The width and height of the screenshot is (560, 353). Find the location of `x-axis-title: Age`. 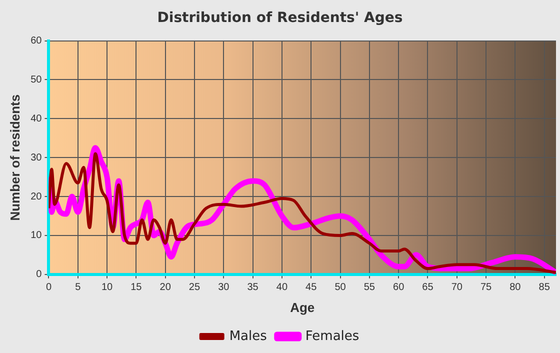

x-axis-title: Age is located at coordinates (302, 307).